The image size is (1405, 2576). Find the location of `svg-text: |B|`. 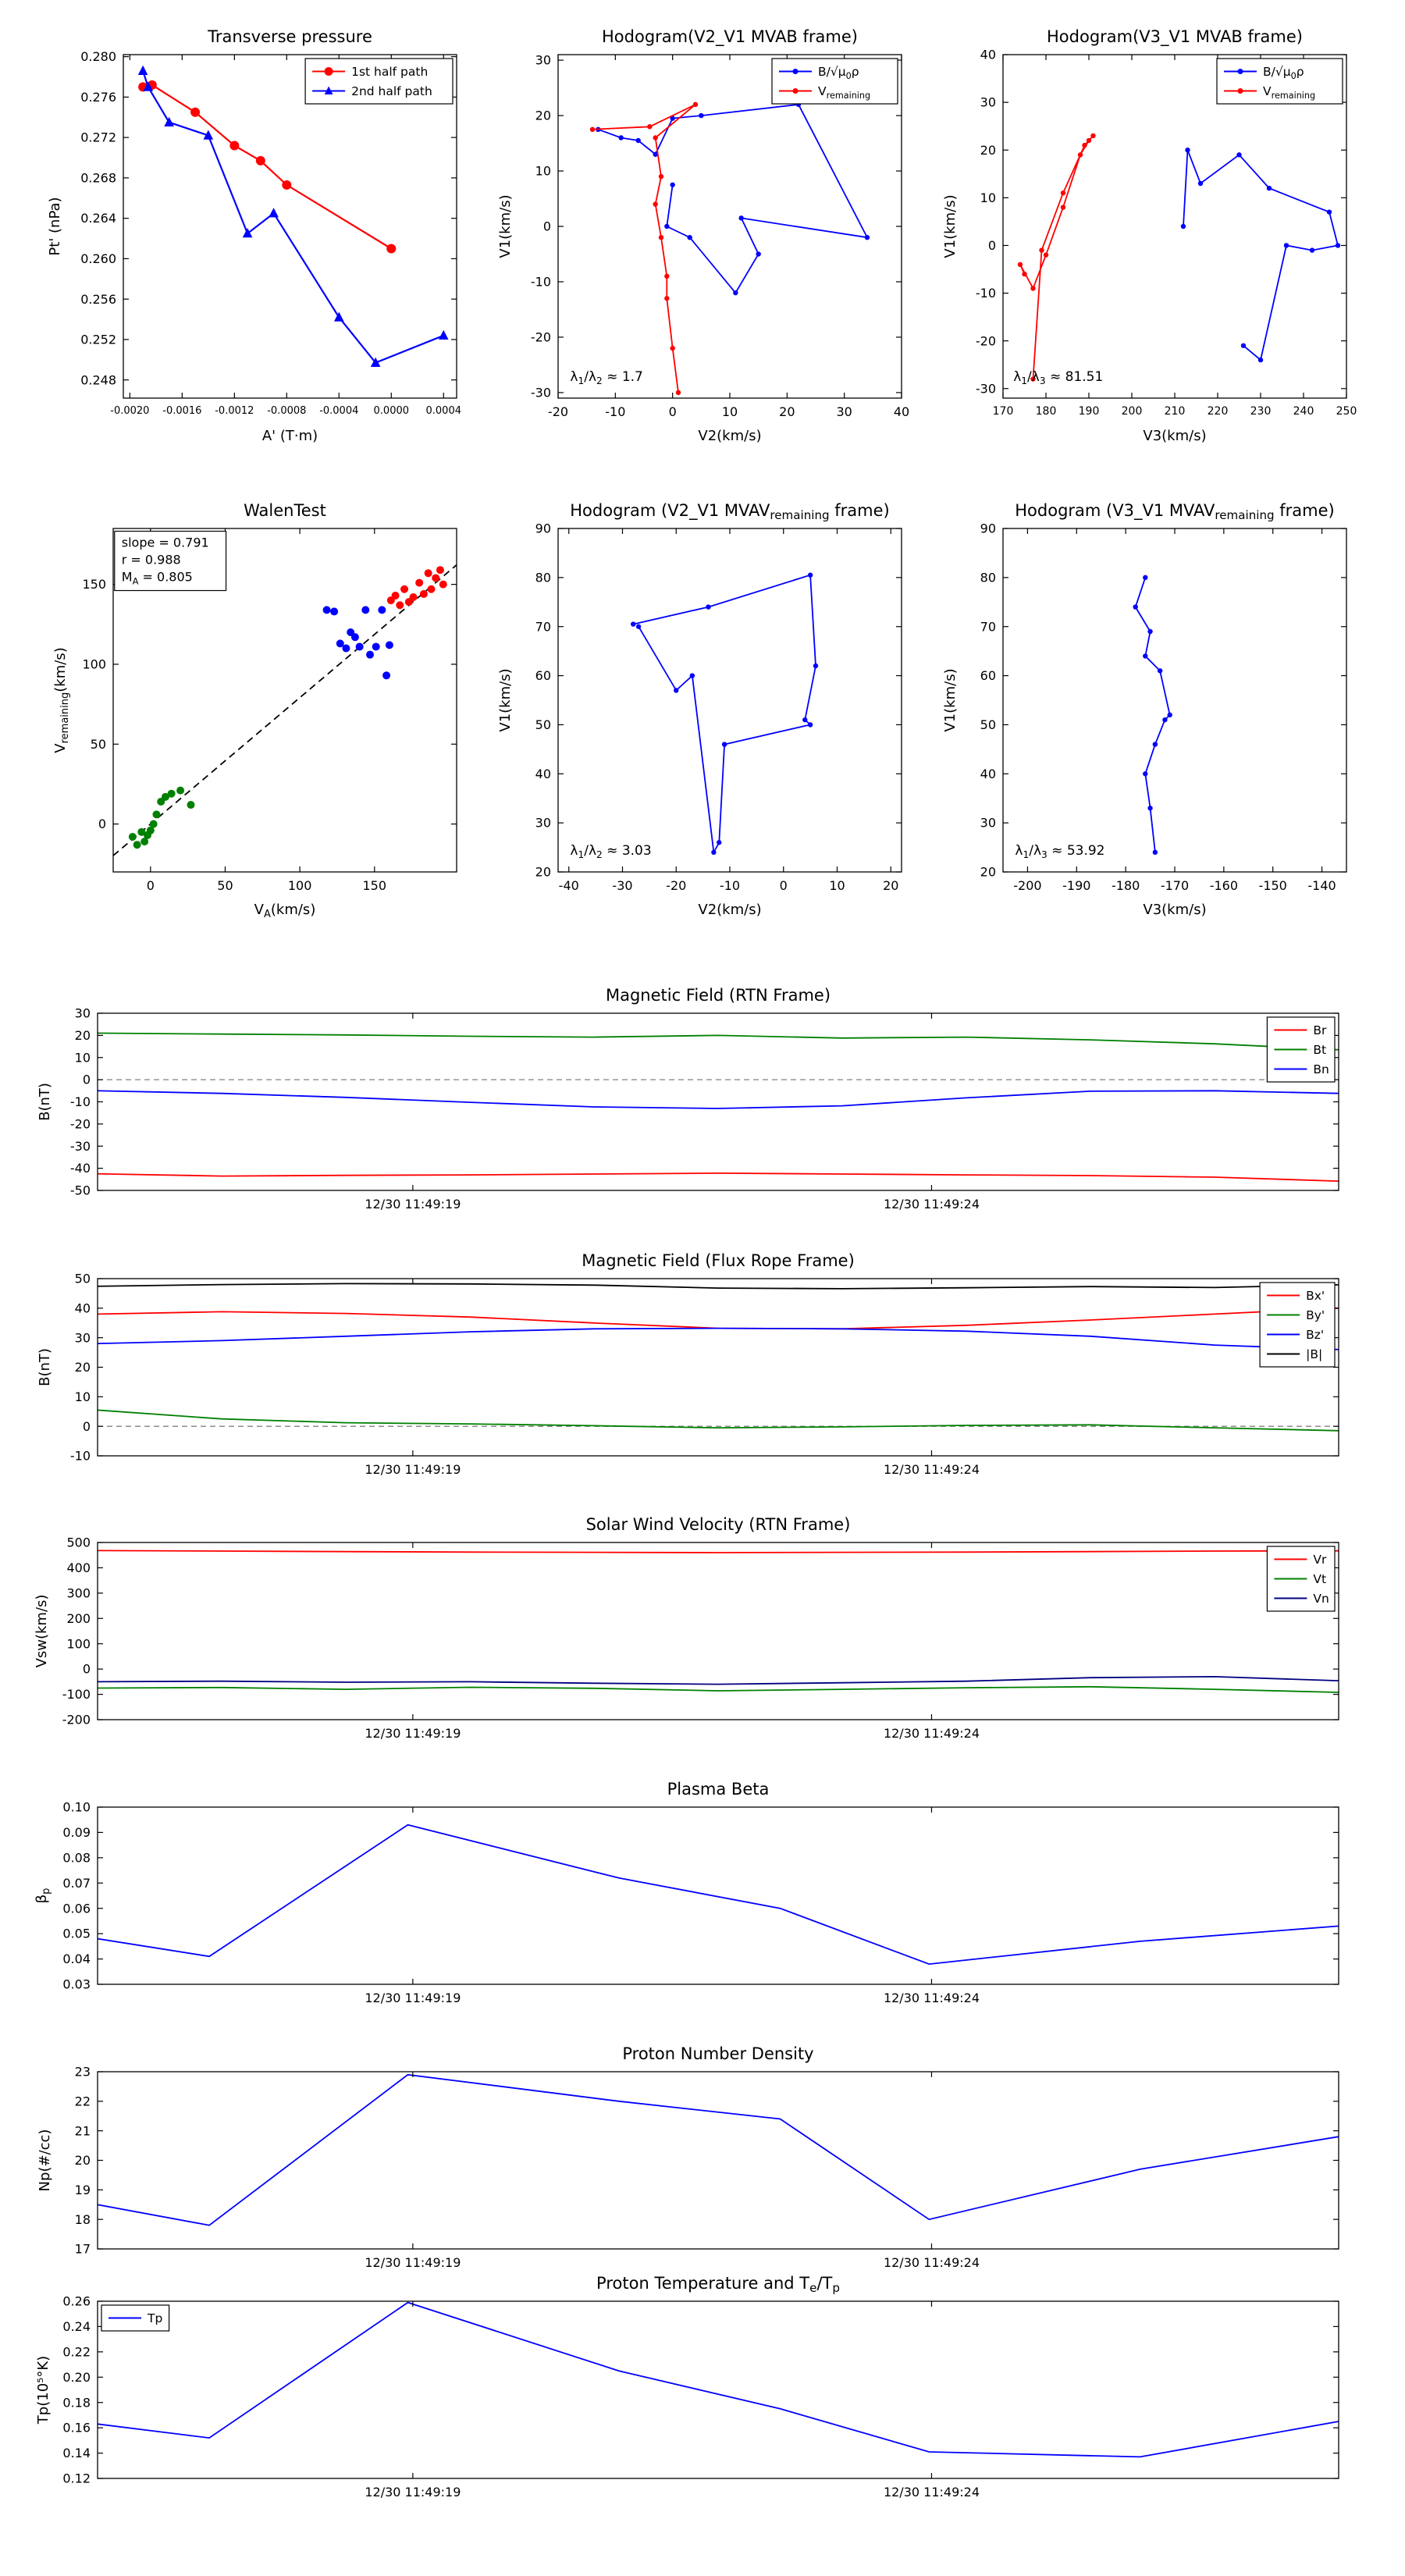

svg-text: |B| is located at coordinates (1314, 1354).